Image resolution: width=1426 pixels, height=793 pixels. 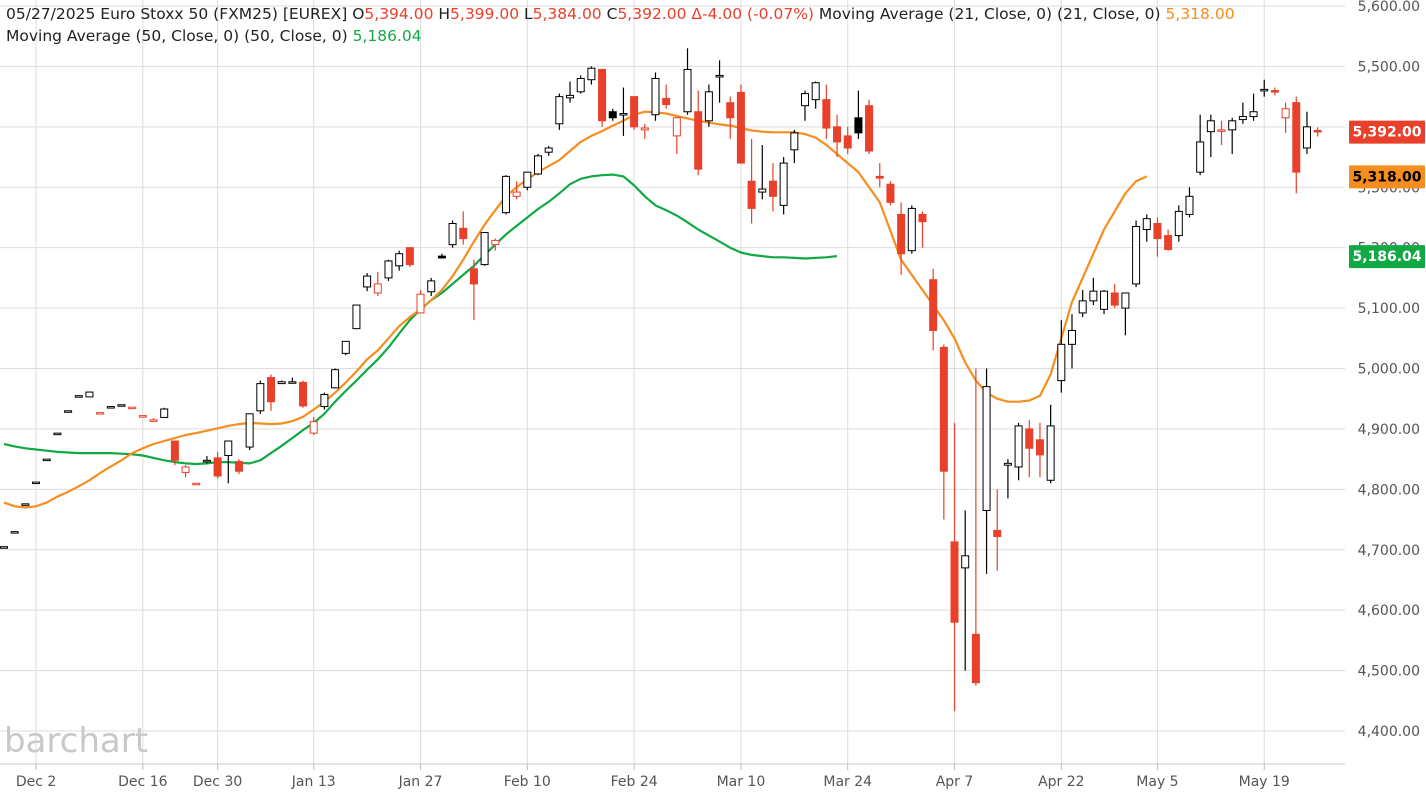 What do you see at coordinates (36, 782) in the screenshot?
I see `x-tick-label: Dec 2` at bounding box center [36, 782].